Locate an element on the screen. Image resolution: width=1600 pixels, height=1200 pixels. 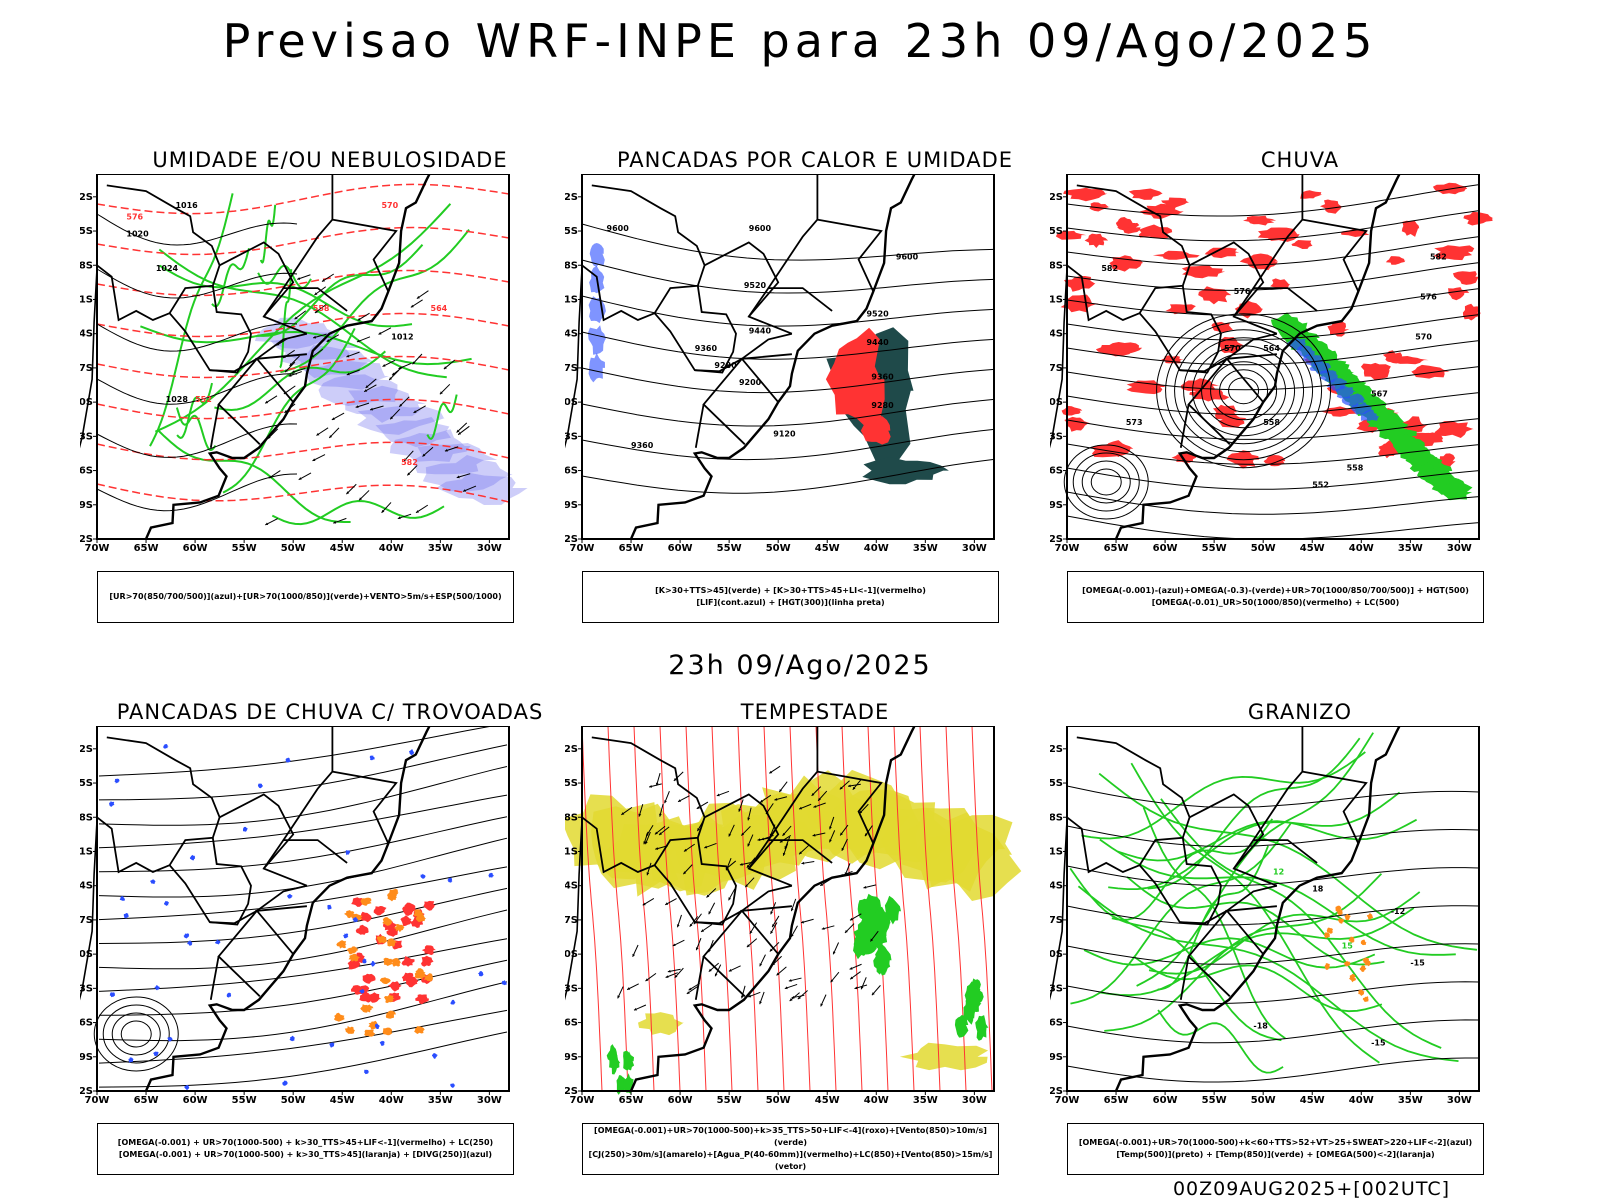
temp850-green-contour is located at coordinates (1277, 897).